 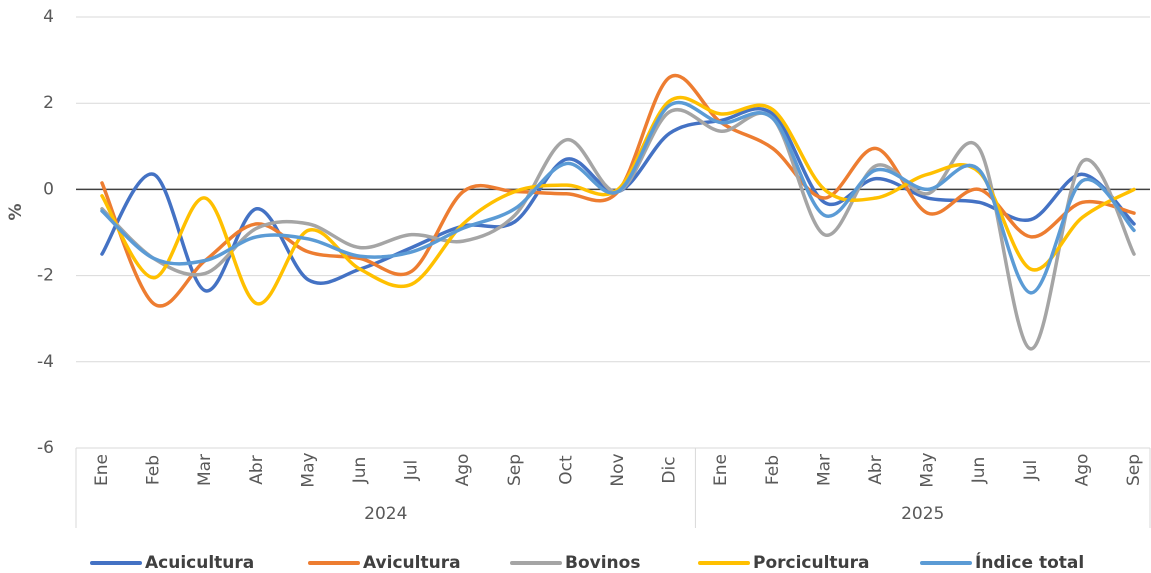 What do you see at coordinates (1029, 562) in the screenshot?
I see `legend-label: Índice total` at bounding box center [1029, 562].